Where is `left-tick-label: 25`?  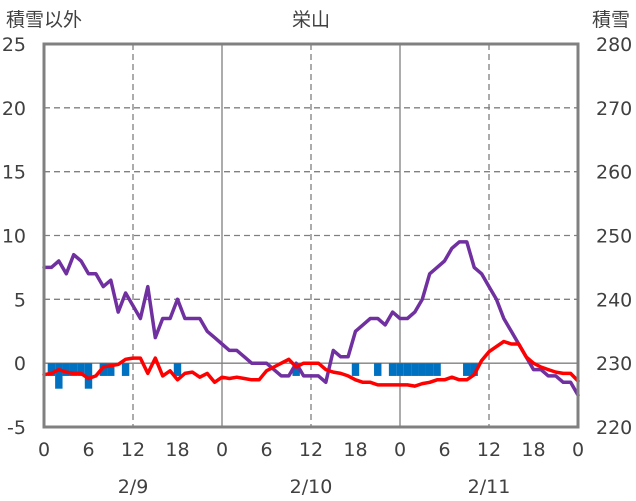
left-tick-label: 25 is located at coordinates (14, 45).